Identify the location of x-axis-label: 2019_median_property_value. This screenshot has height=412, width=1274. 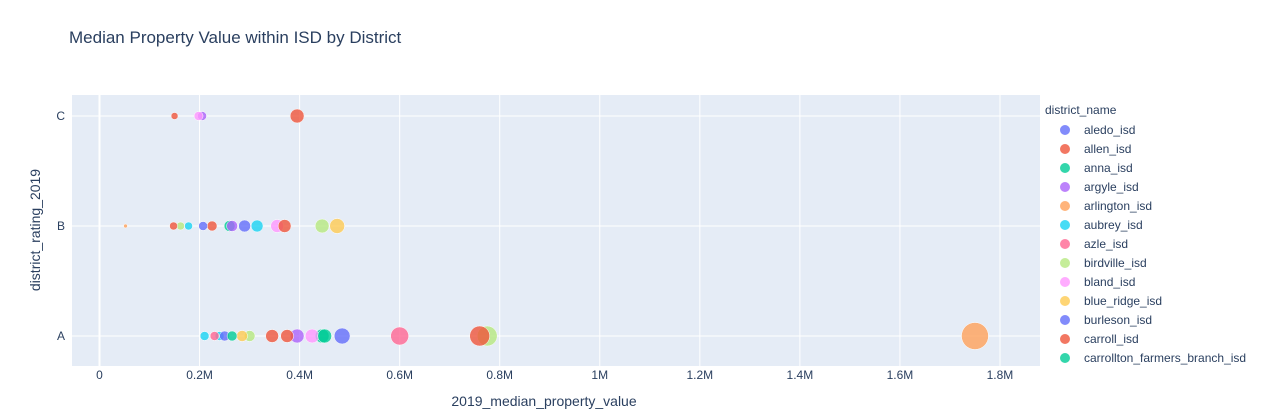
(543, 401).